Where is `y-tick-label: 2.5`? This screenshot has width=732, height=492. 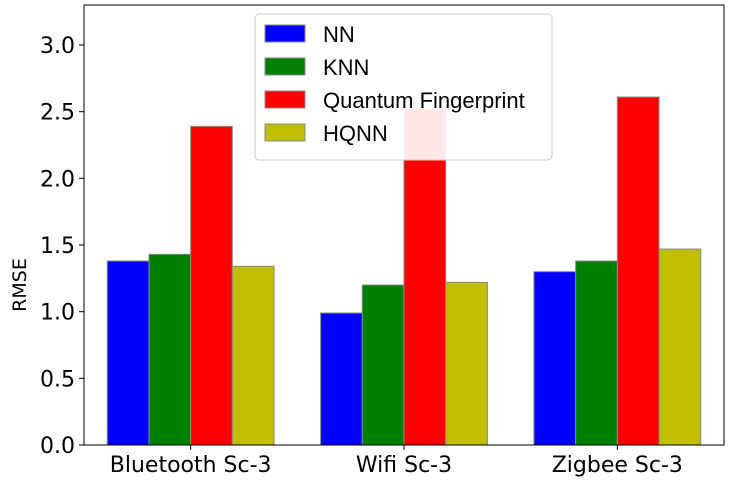
y-tick-label: 2.5 is located at coordinates (57, 113).